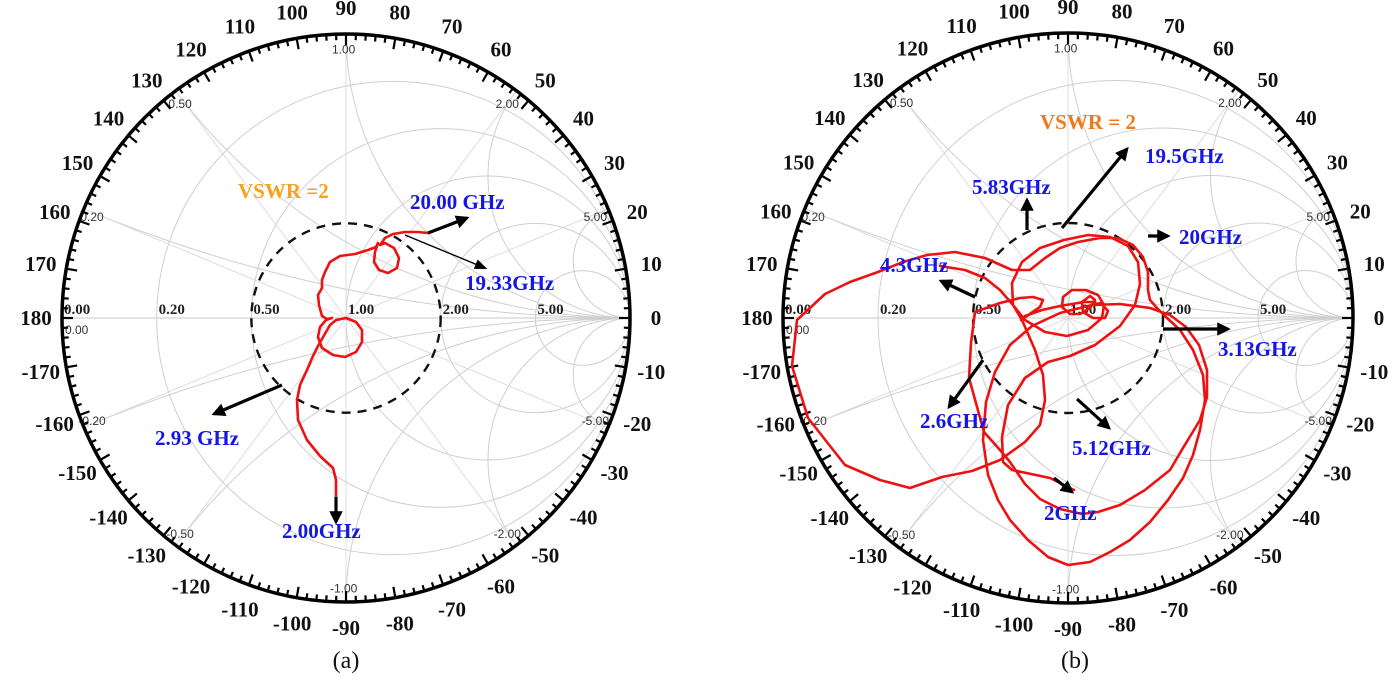  What do you see at coordinates (1223, 49) in the screenshot?
I see `angle-label: 60` at bounding box center [1223, 49].